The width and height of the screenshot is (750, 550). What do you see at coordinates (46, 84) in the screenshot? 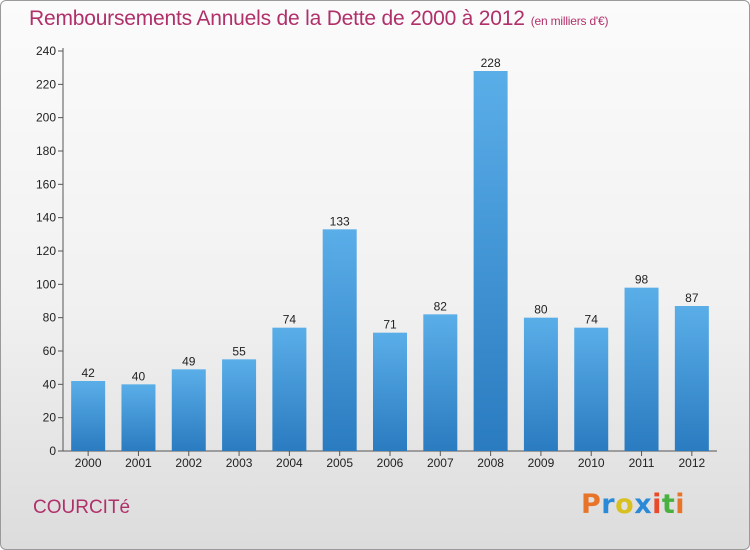
I see `y-tick-label: 220` at bounding box center [46, 84].